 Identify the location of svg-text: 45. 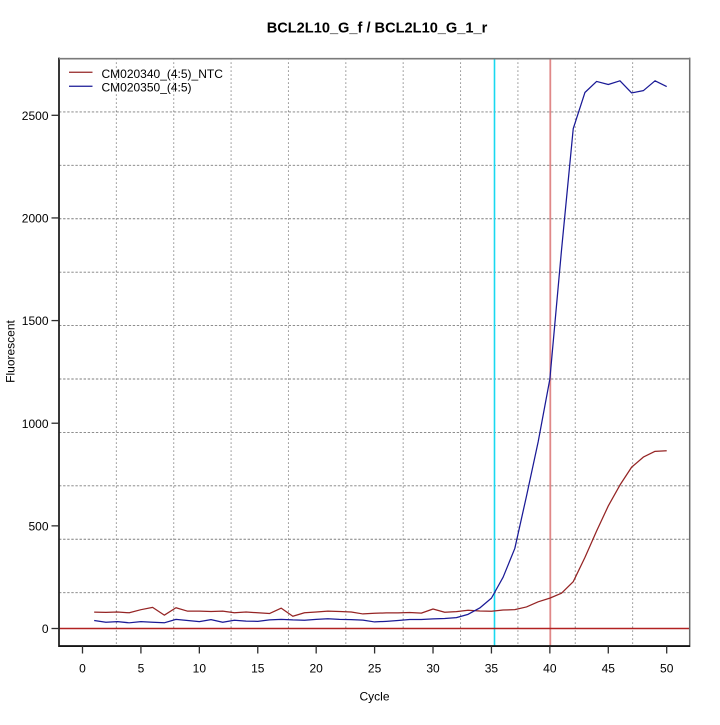
(609, 669).